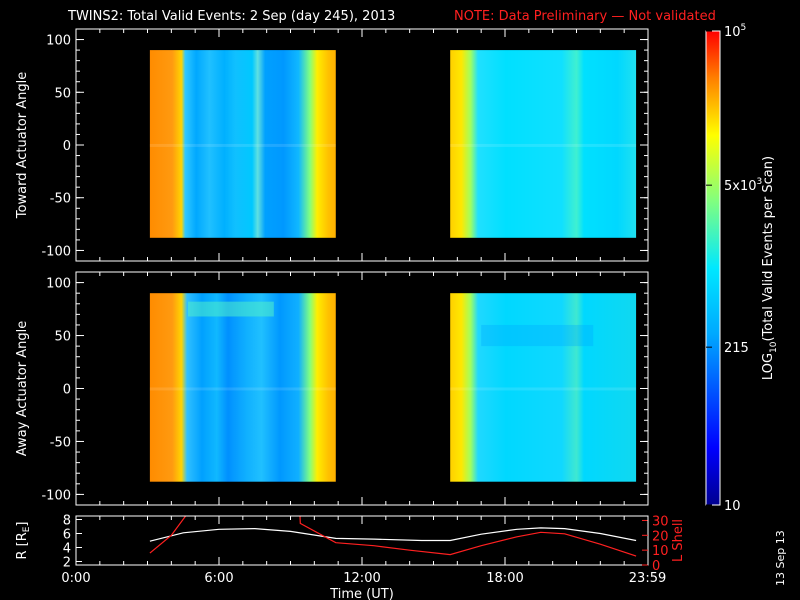 This screenshot has height=600, width=800. Describe the element at coordinates (740, 186) in the screenshot. I see `tick-base: 5x10` at that location.